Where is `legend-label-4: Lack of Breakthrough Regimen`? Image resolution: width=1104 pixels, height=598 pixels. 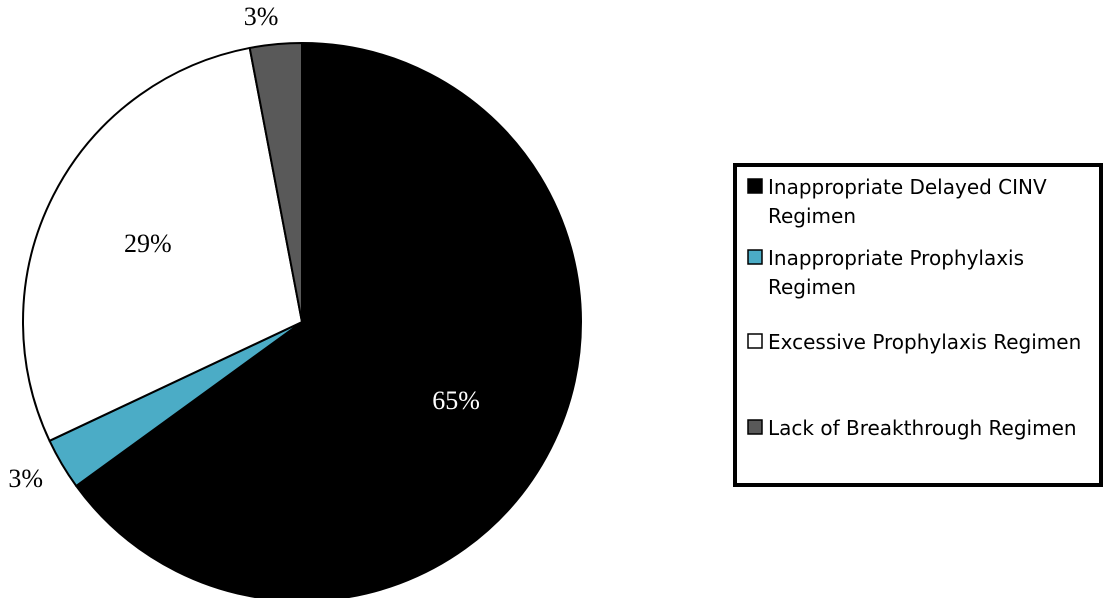
legend-label-4: Lack of Breakthrough Regimen is located at coordinates (922, 428).